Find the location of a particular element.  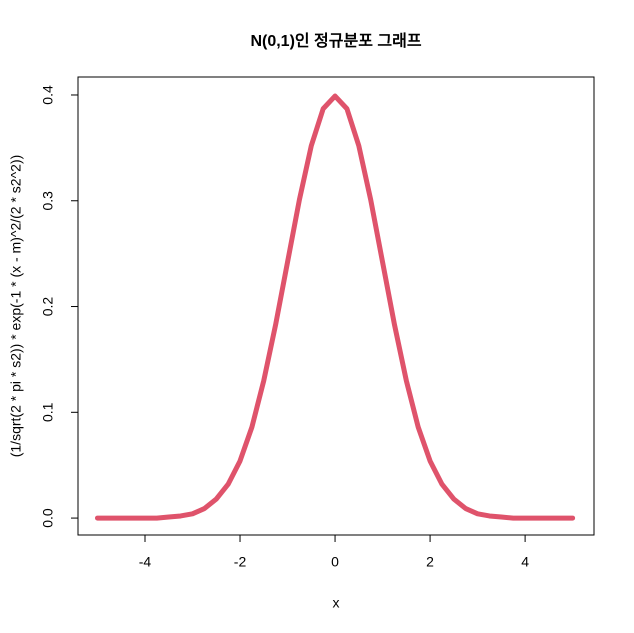

chart-title: N(0,1)인 정규분포 그래프 is located at coordinates (335, 41).